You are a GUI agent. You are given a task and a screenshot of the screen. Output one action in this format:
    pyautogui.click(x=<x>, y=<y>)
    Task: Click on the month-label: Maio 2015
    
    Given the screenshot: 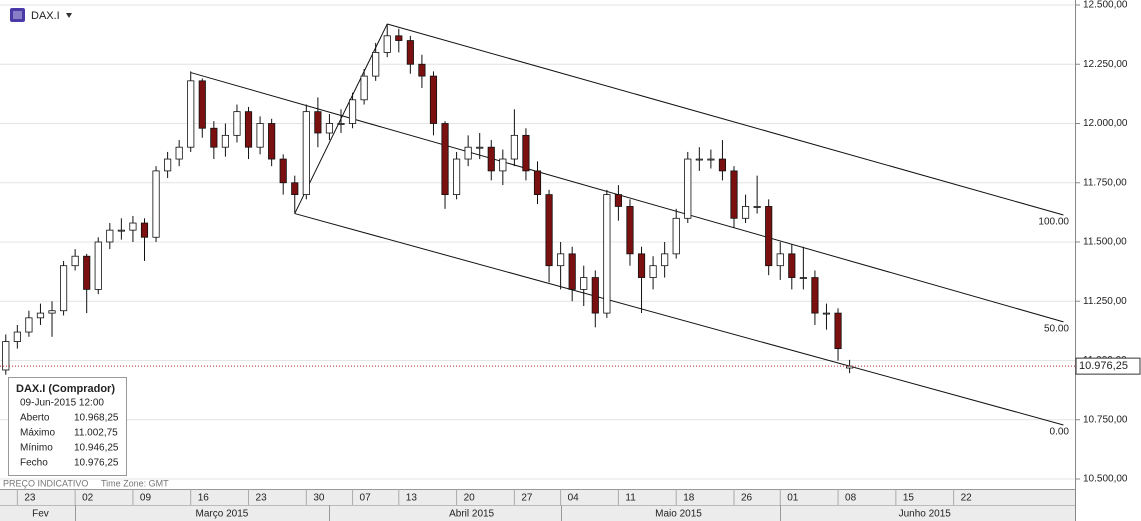 What is the action you would take?
    pyautogui.click(x=678, y=514)
    